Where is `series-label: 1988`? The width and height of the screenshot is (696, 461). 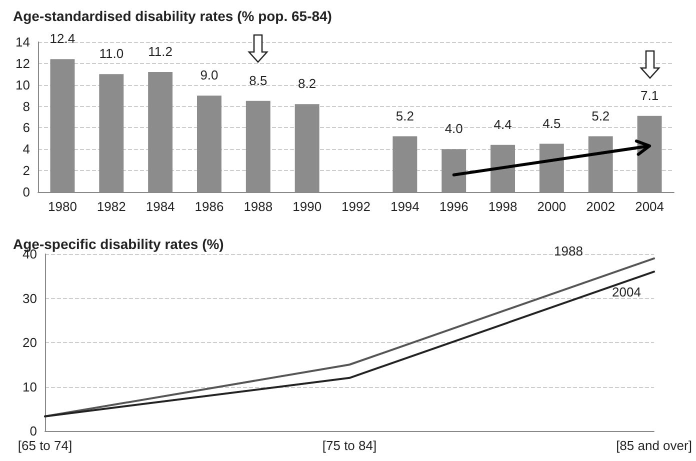 series-label: 1988 is located at coordinates (568, 250).